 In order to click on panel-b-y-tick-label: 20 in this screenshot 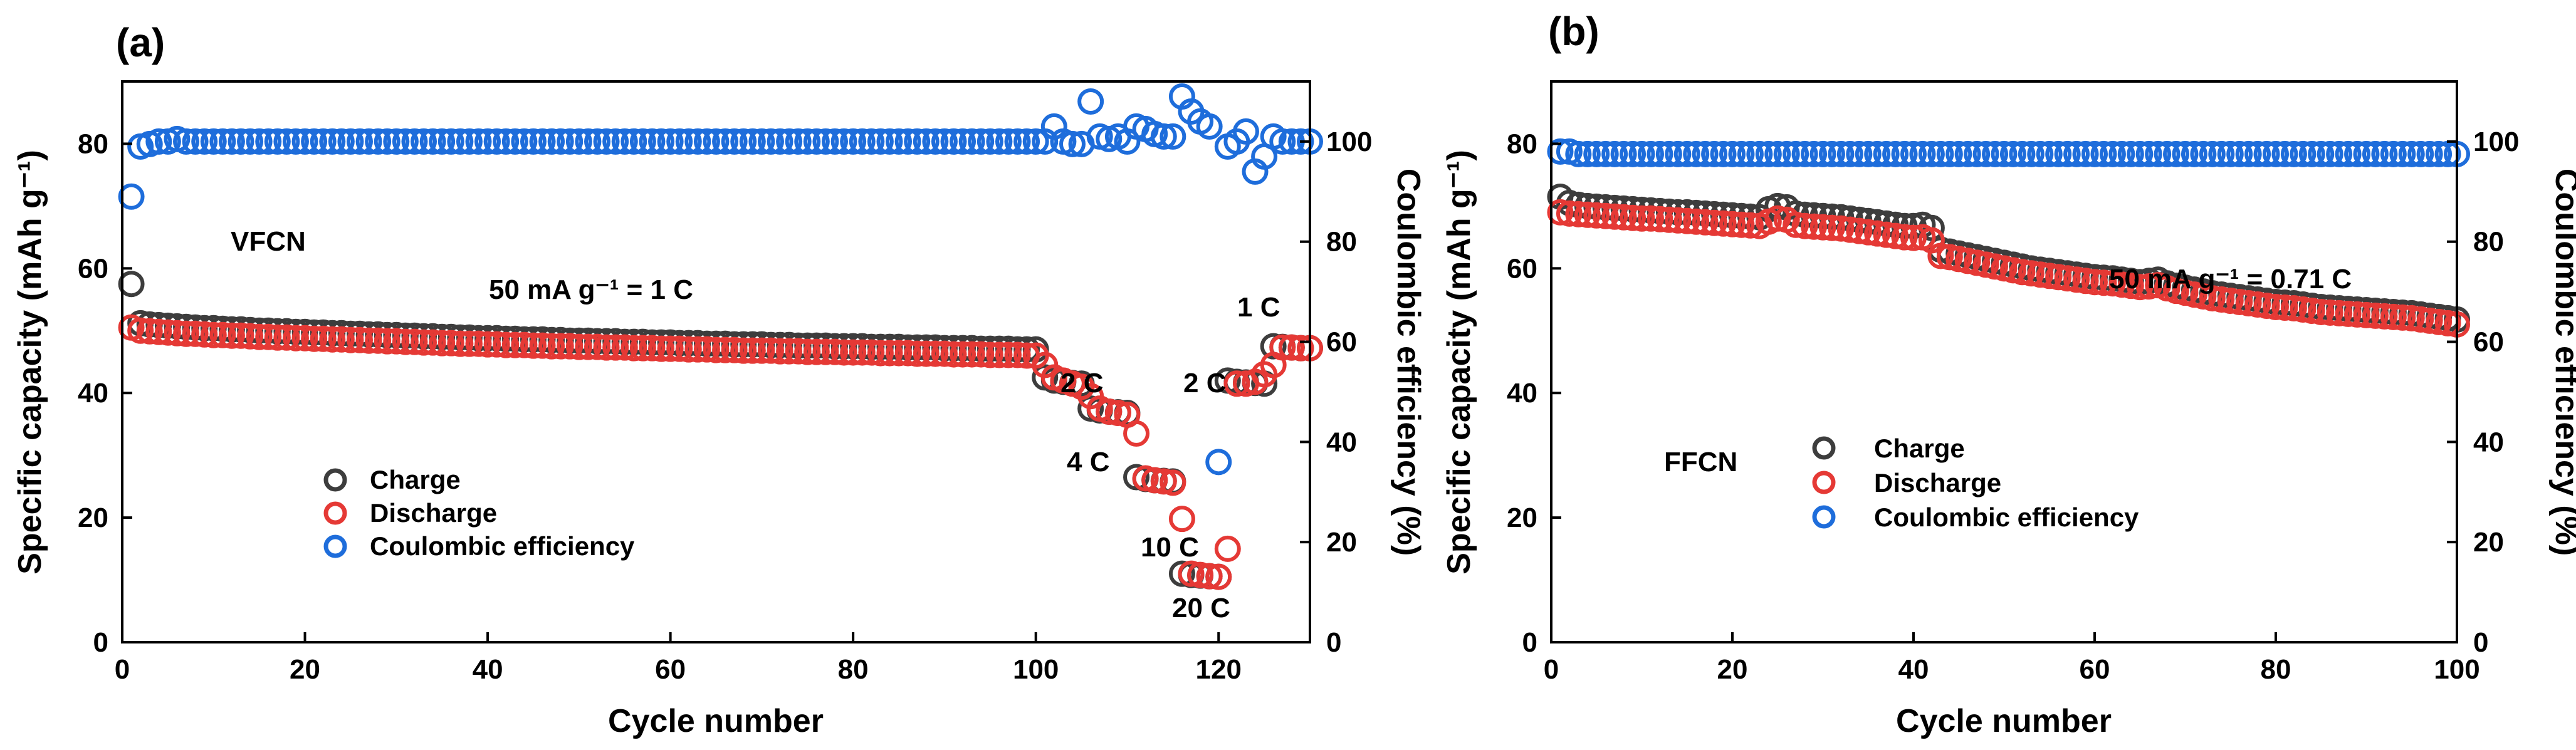, I will do `click(1522, 518)`.